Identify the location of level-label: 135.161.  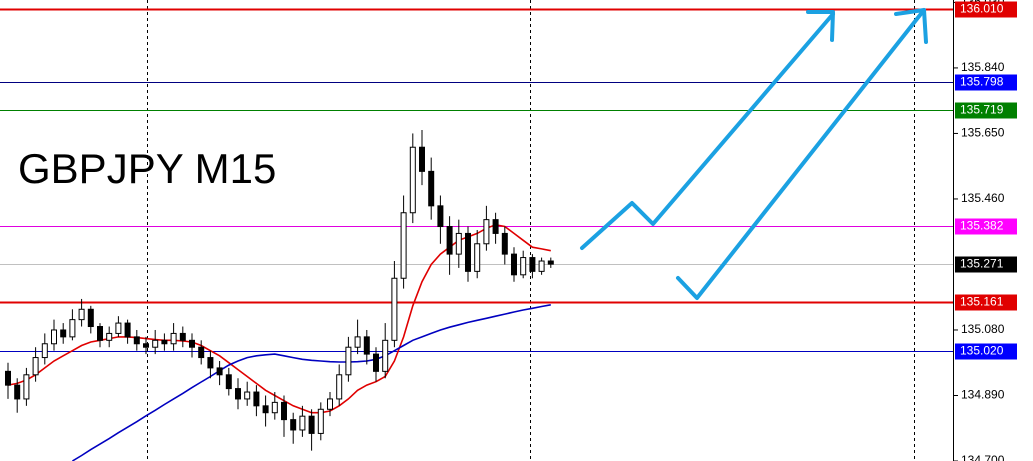
(982, 302).